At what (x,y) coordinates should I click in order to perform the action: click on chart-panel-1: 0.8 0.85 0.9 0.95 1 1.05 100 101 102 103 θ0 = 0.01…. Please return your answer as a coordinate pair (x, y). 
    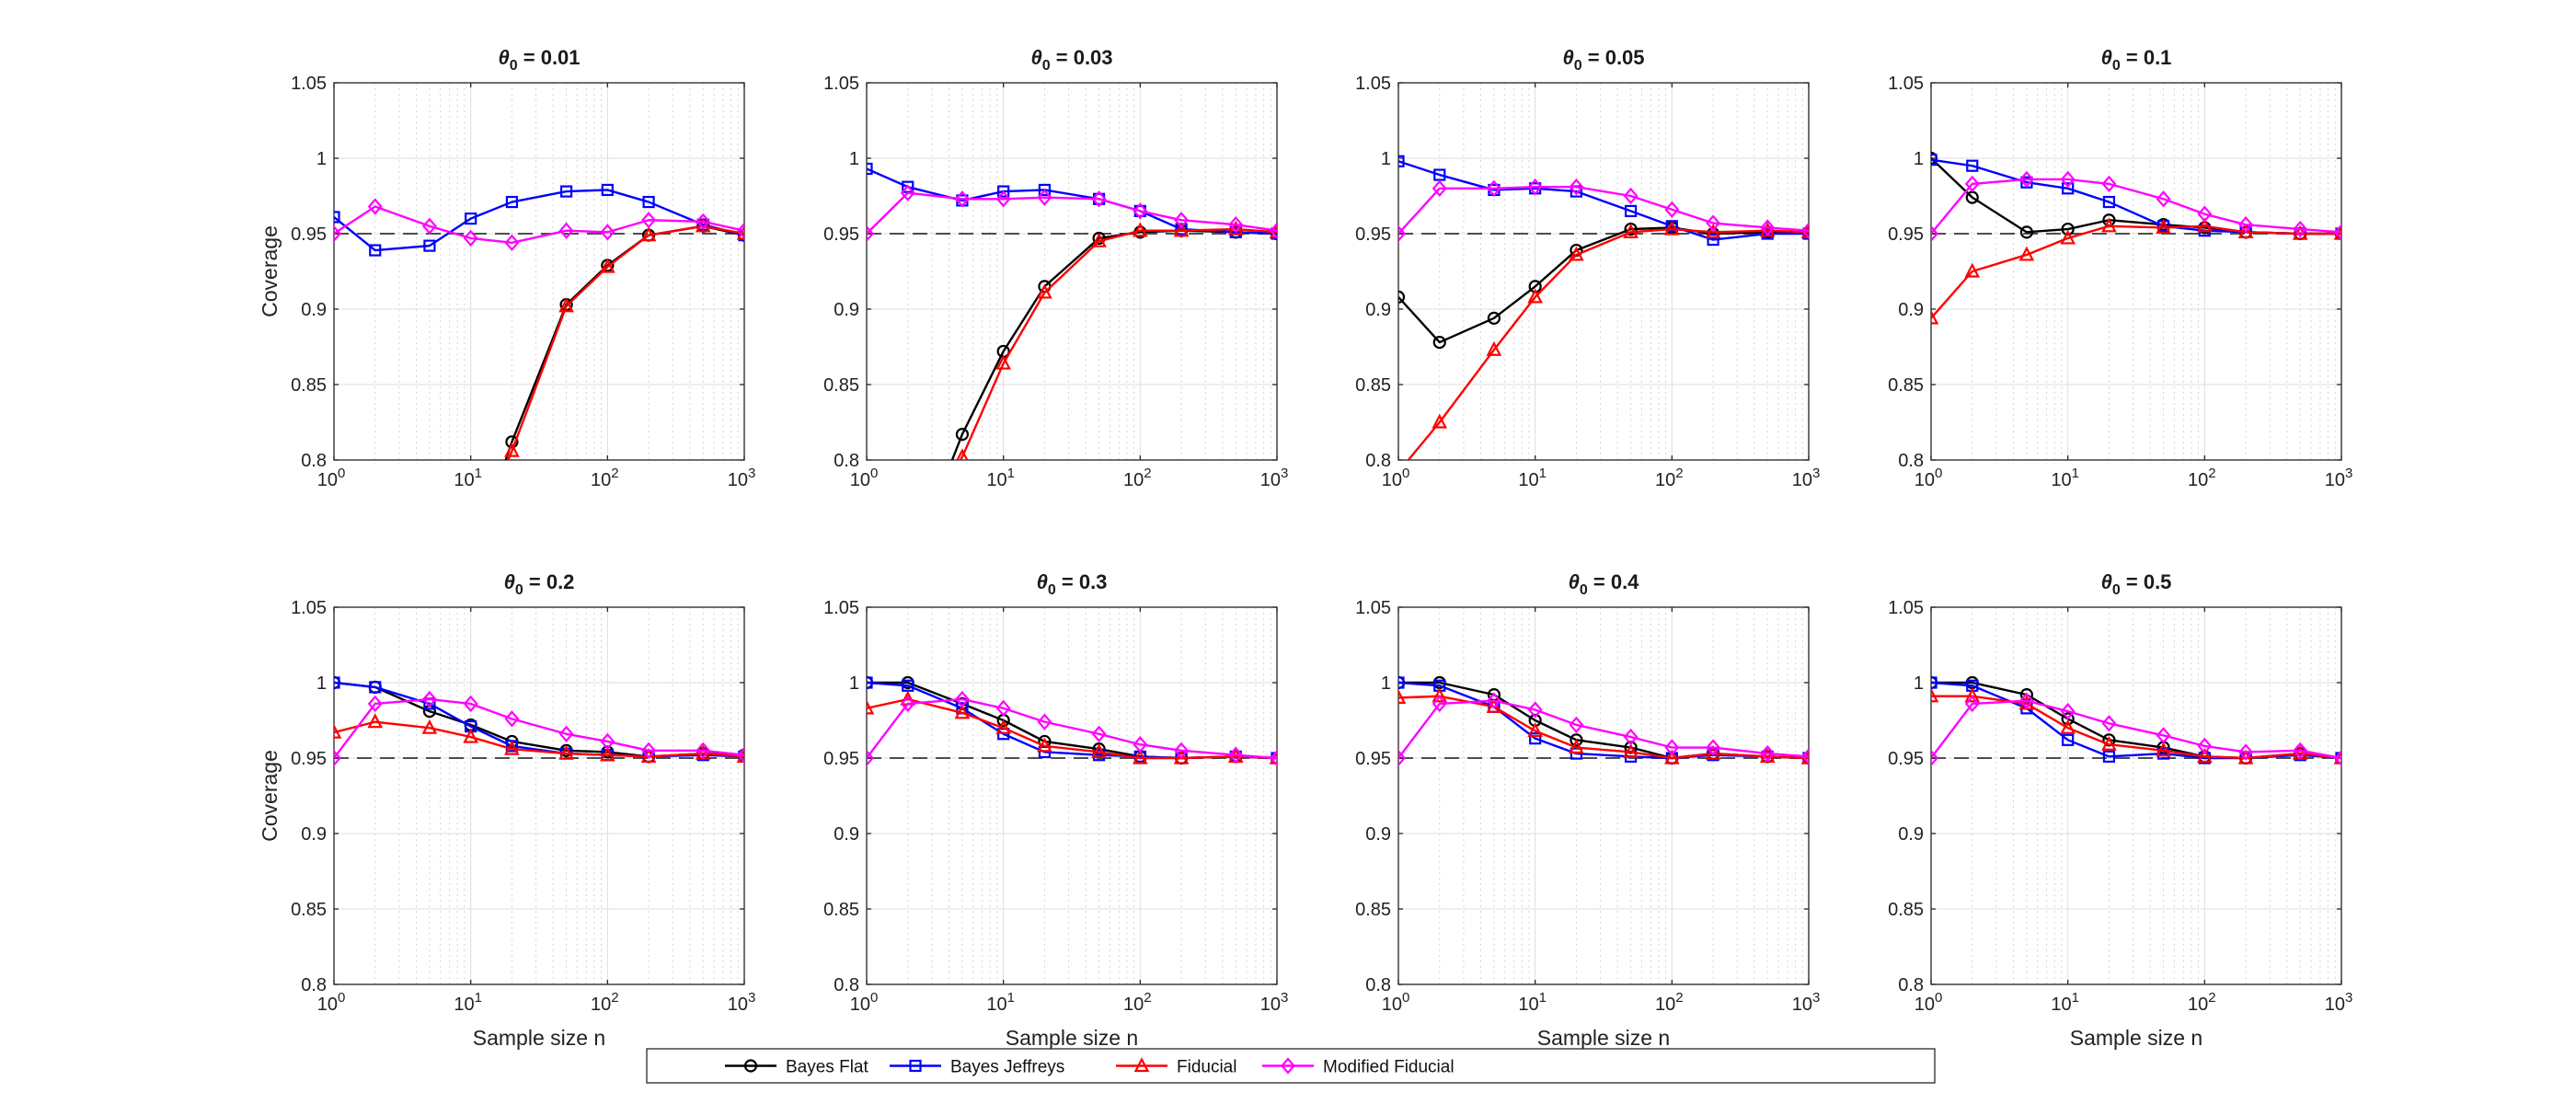
    Looking at the image, I should click on (506, 268).